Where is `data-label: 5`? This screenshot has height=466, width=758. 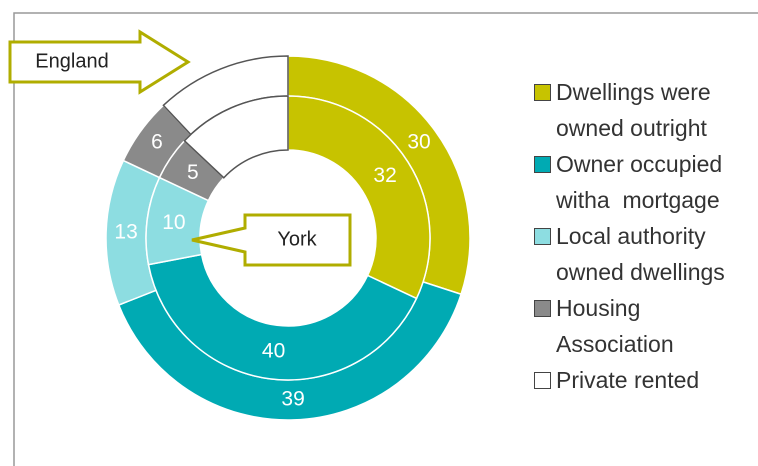 data-label: 5 is located at coordinates (193, 172).